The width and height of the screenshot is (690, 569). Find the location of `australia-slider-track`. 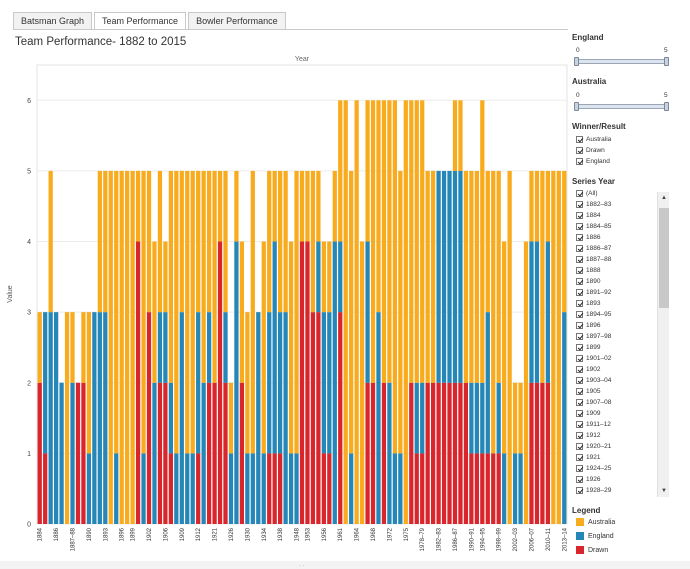

australia-slider-track is located at coordinates (622, 106).